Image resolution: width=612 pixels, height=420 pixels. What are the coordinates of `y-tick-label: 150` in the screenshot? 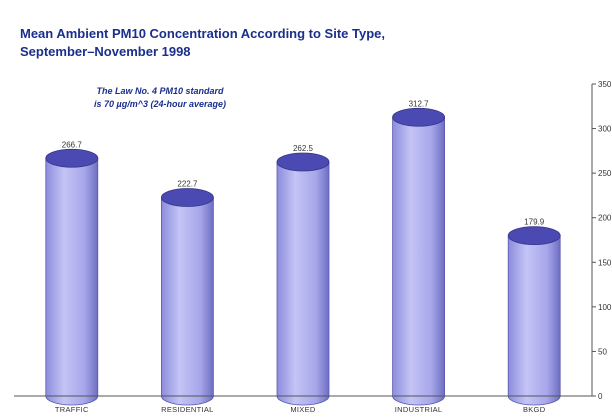 It's located at (605, 262).